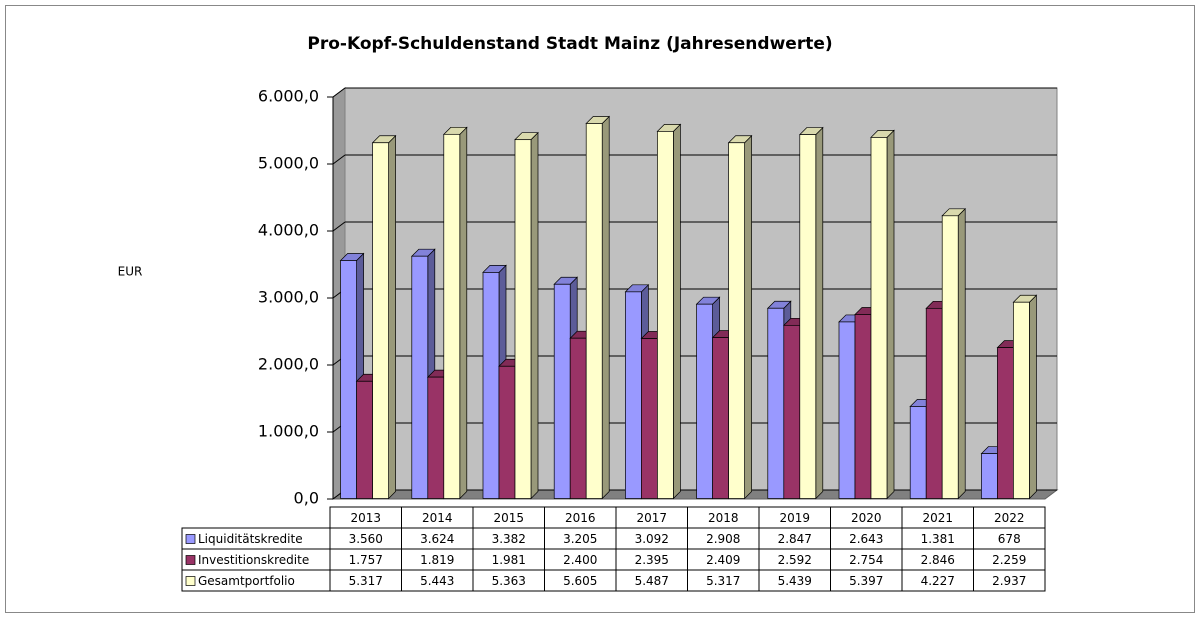 This screenshot has width=1200, height=619. Describe the element at coordinates (509, 581) in the screenshot. I see `data-label: 5.363` at that location.